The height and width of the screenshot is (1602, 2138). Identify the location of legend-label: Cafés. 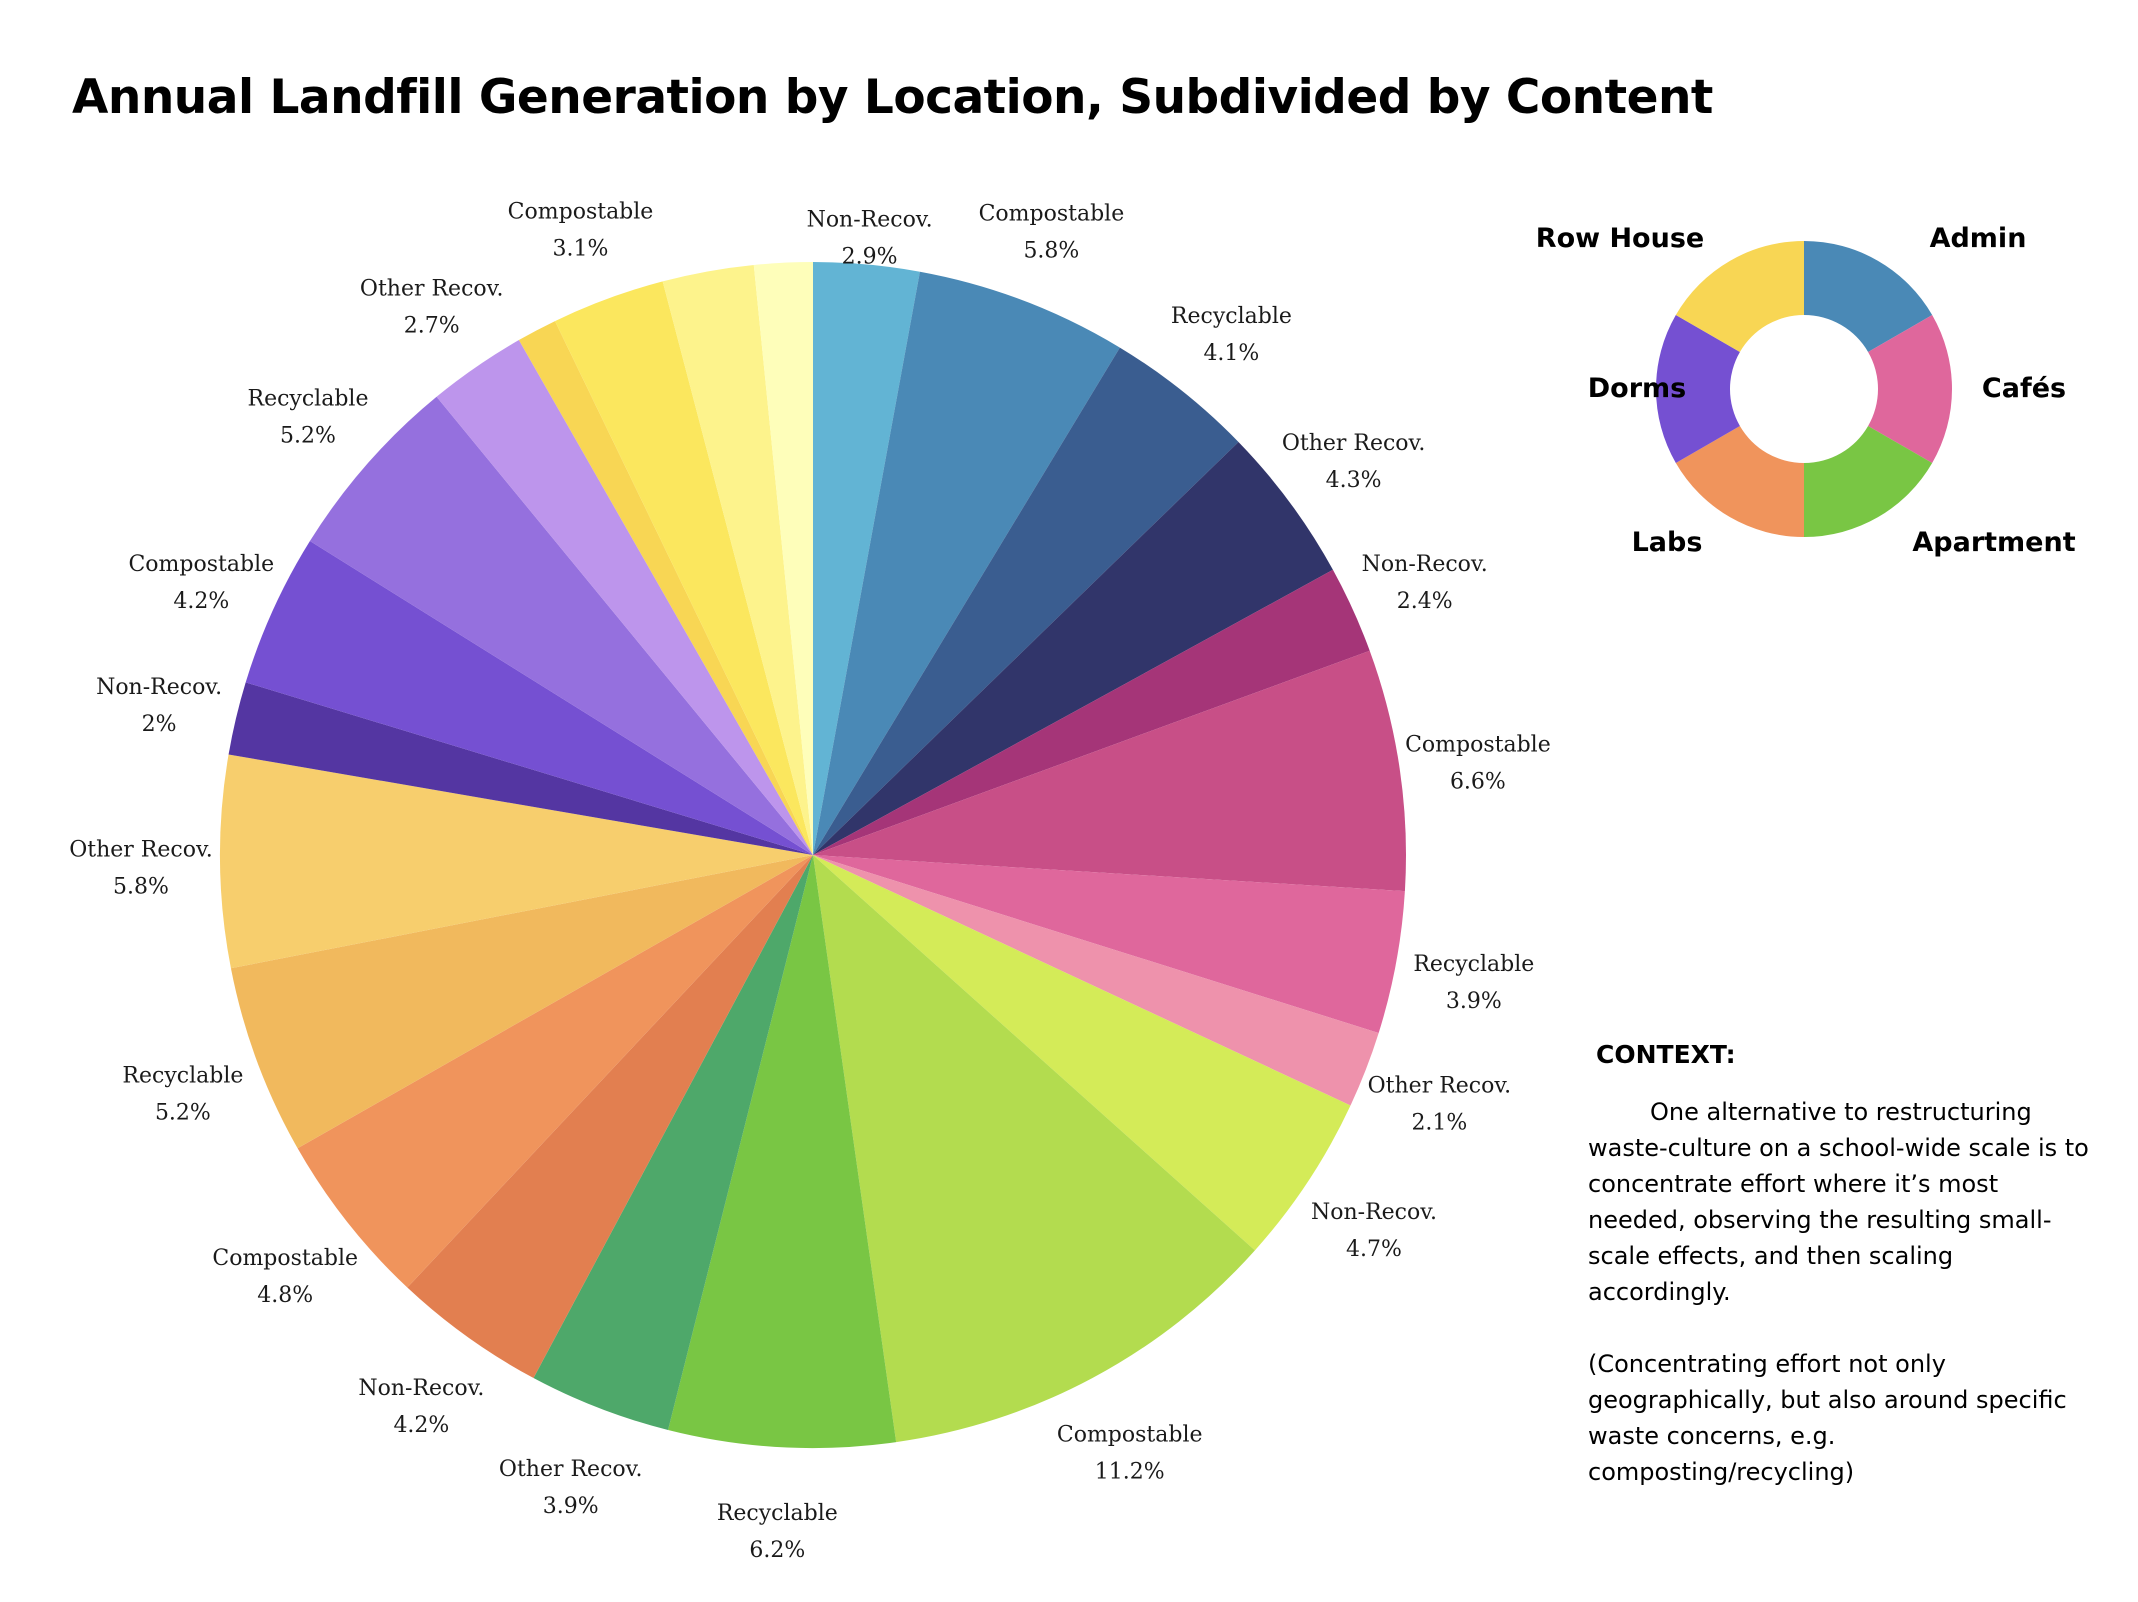
(2024, 388).